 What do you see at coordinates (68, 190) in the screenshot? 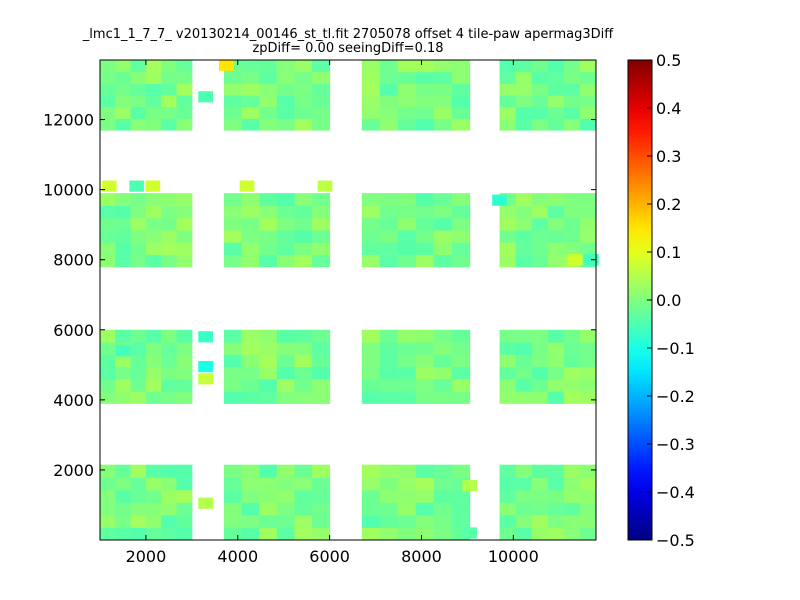
I see `y-tick-label: 10000` at bounding box center [68, 190].